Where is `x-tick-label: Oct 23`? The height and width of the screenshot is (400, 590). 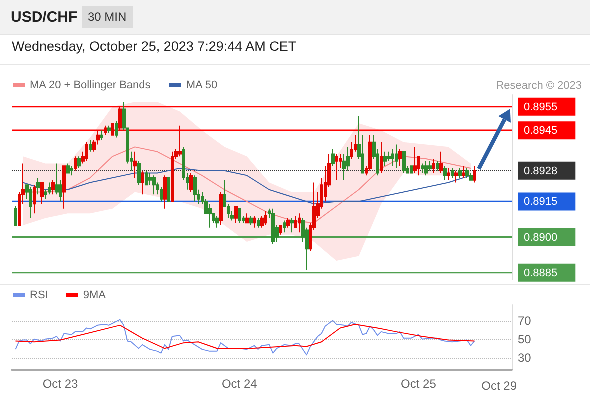 x-tick-label: Oct 23 is located at coordinates (60, 384).